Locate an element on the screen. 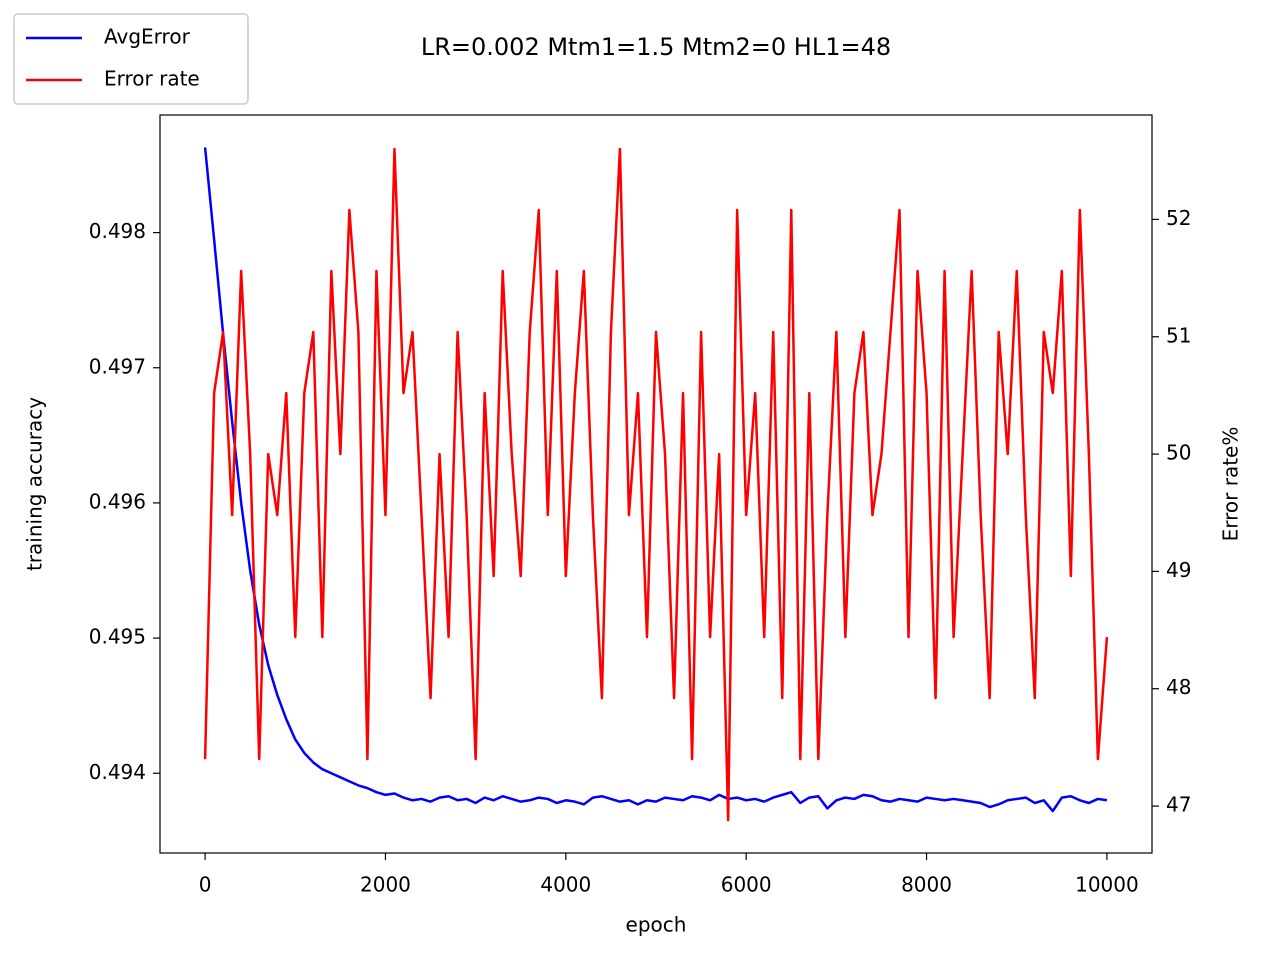 Image resolution: width=1280 pixels, height=960 pixels. legend-label: AvgError is located at coordinates (147, 37).